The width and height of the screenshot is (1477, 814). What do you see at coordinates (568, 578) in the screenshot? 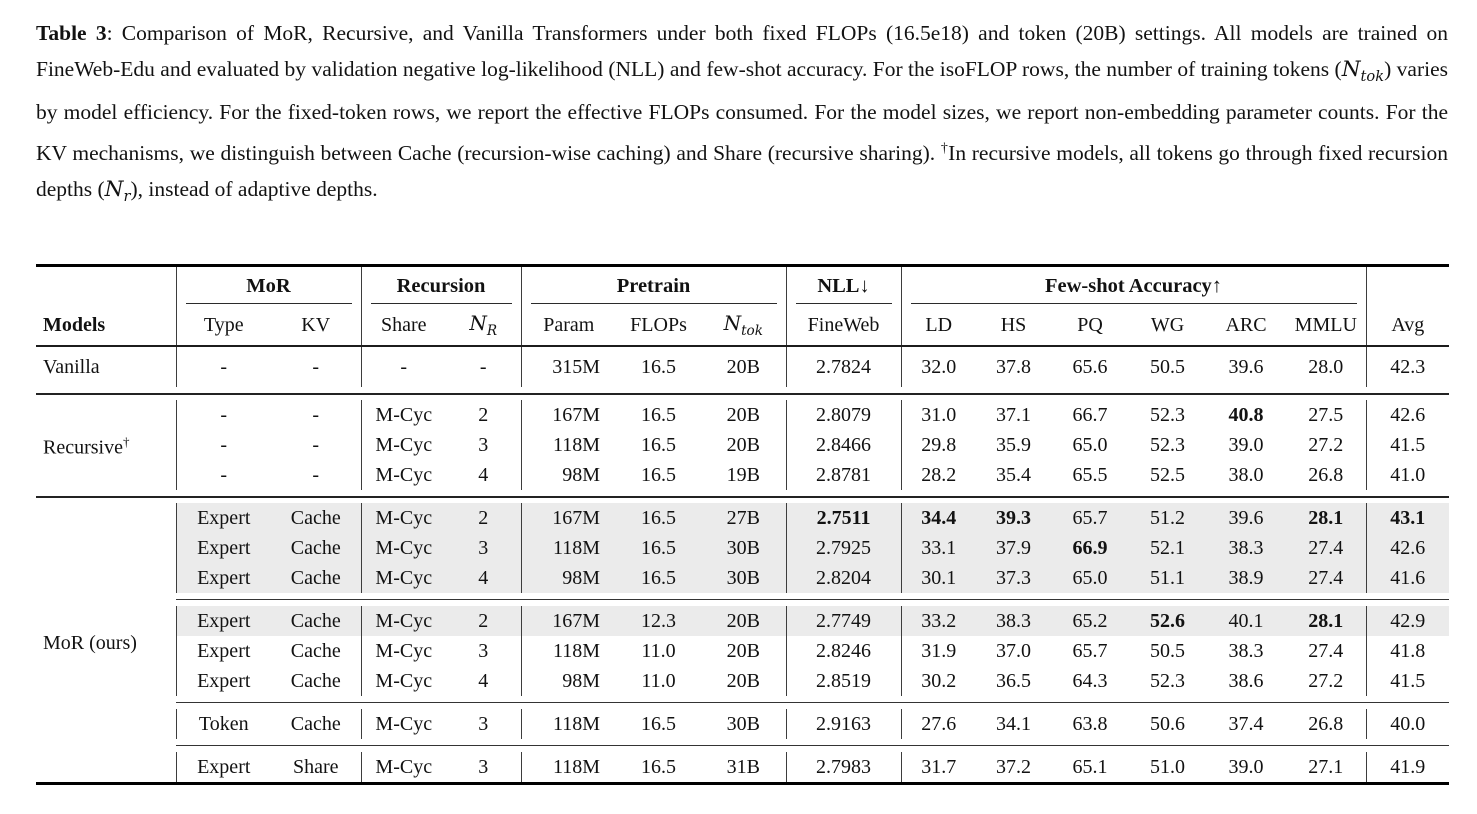
I see `cell-param: 98M` at bounding box center [568, 578].